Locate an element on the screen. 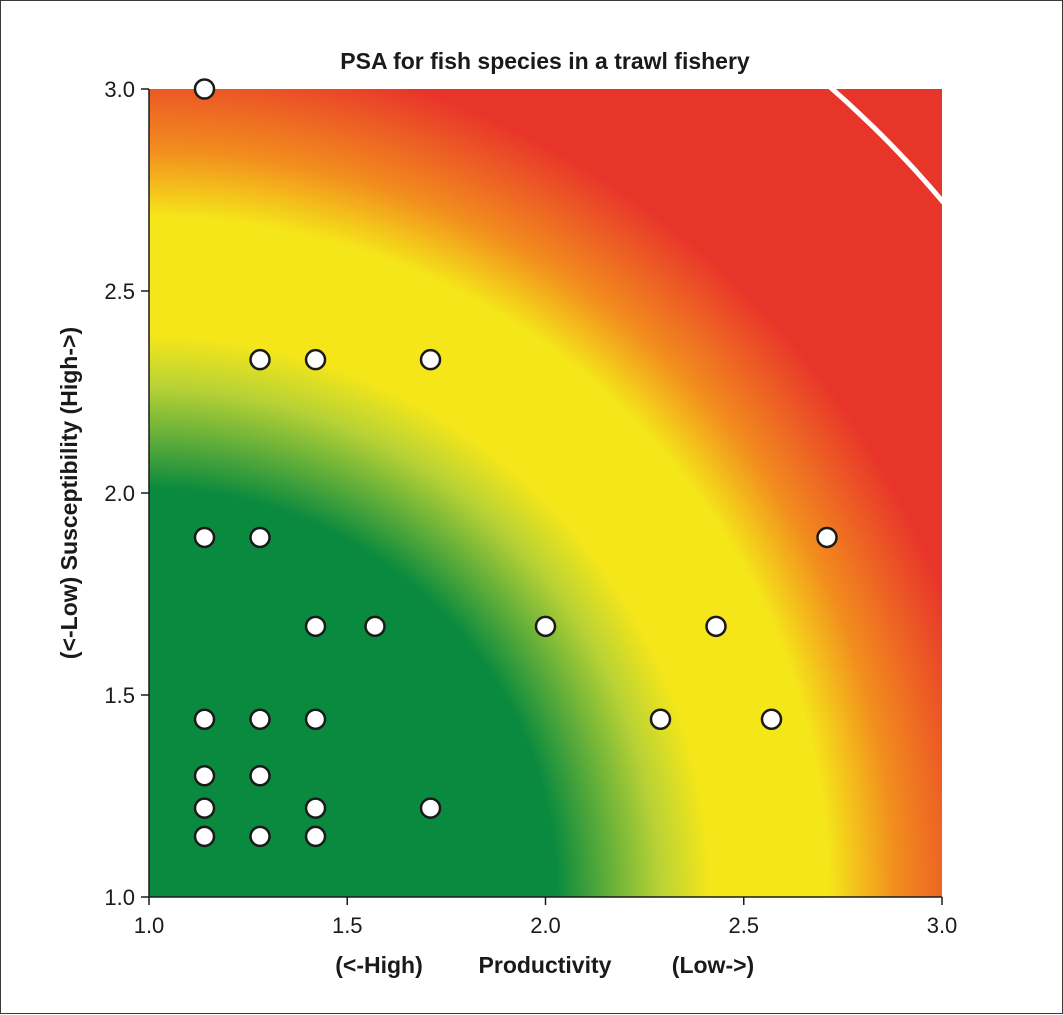 This screenshot has width=1063, height=1015. risk-boundaries is located at coordinates (885, 147).